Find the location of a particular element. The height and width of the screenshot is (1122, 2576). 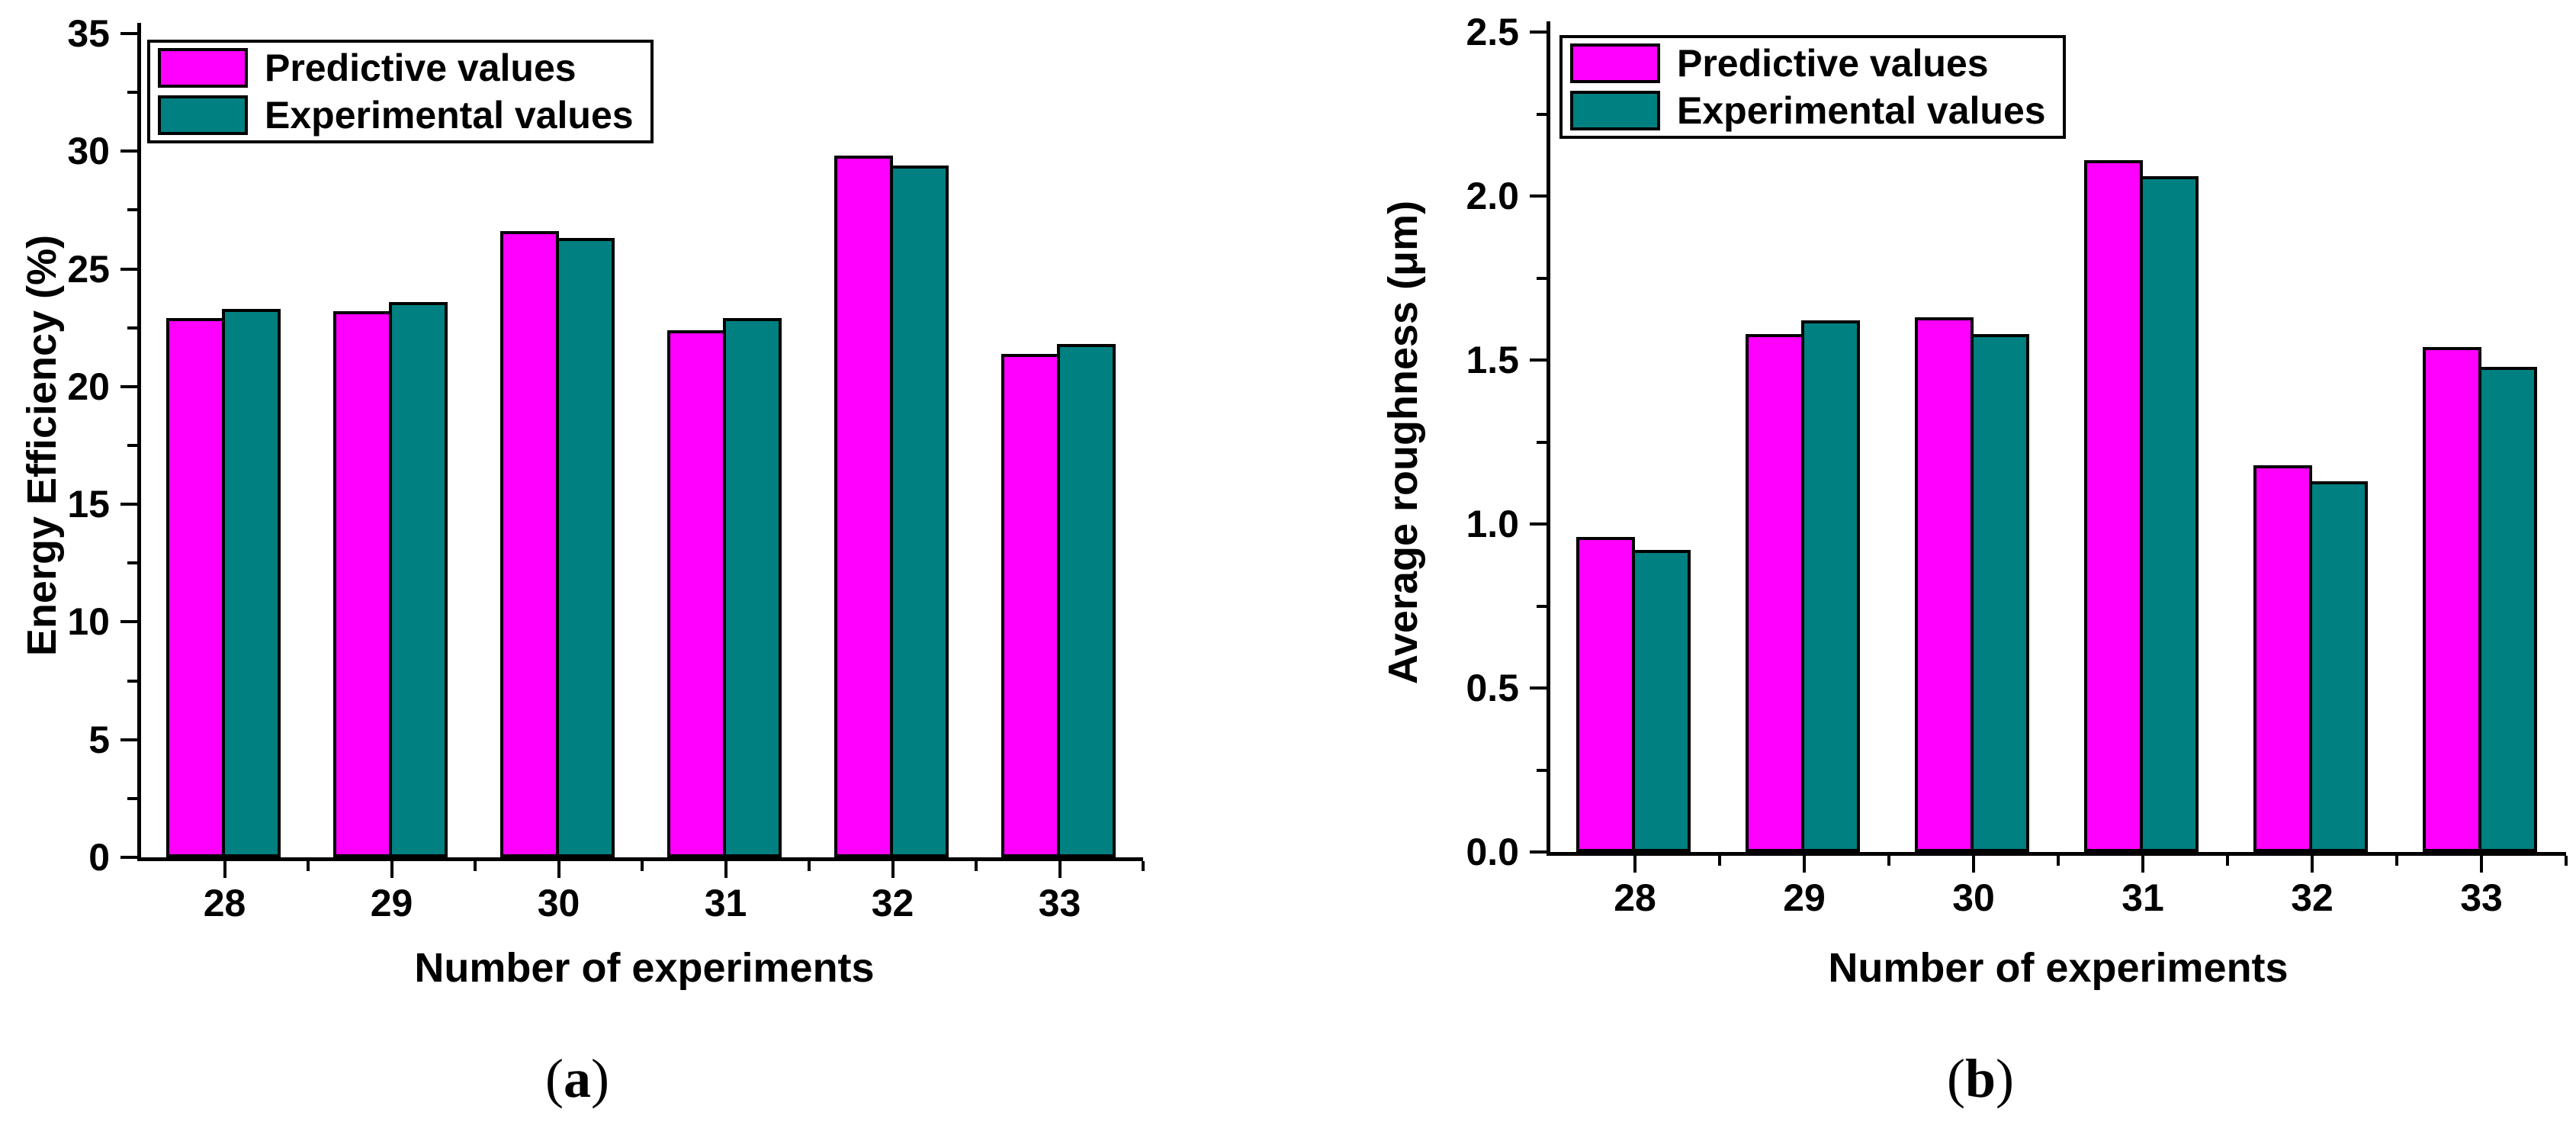

y-tick-label: 10 is located at coordinates (88, 622).